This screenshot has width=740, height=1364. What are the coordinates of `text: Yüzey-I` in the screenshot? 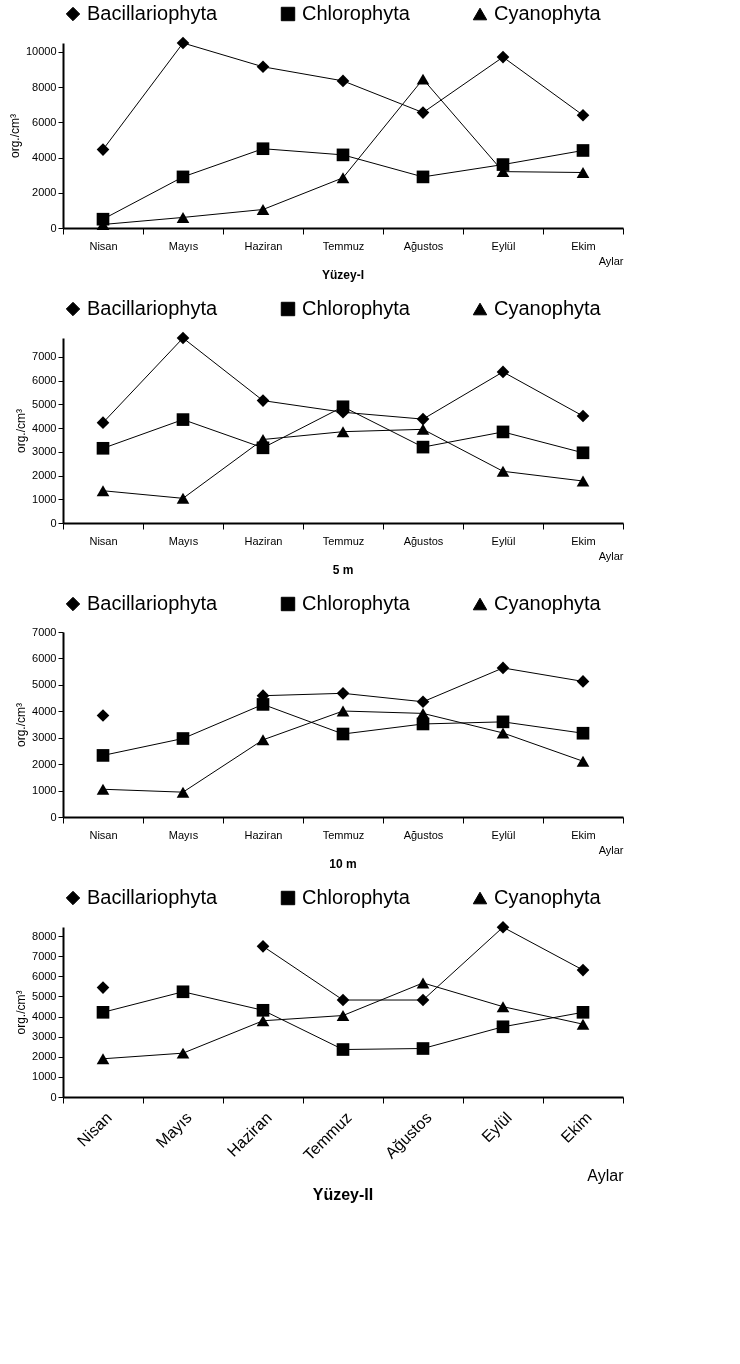 It's located at (343, 275).